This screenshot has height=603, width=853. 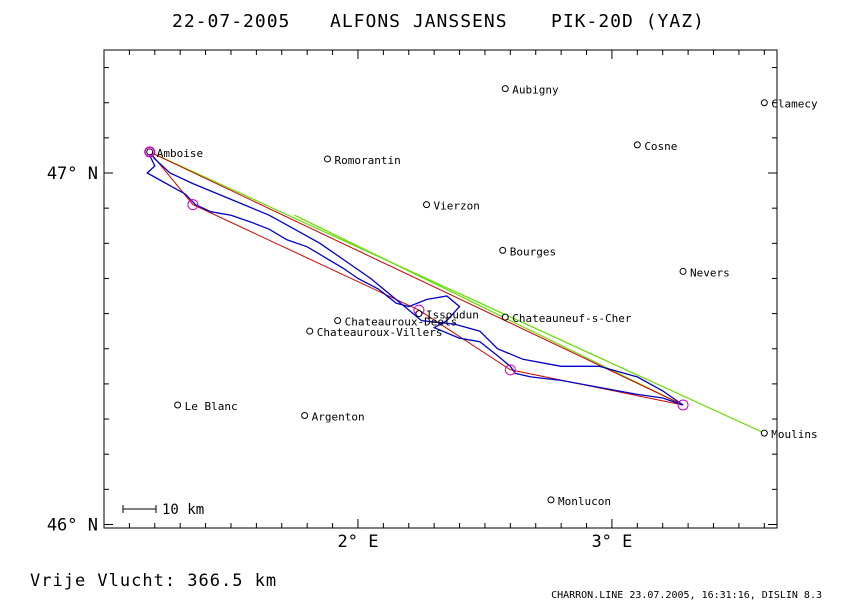 I want to click on scale-bar-label: 10 km, so click(x=183, y=510).